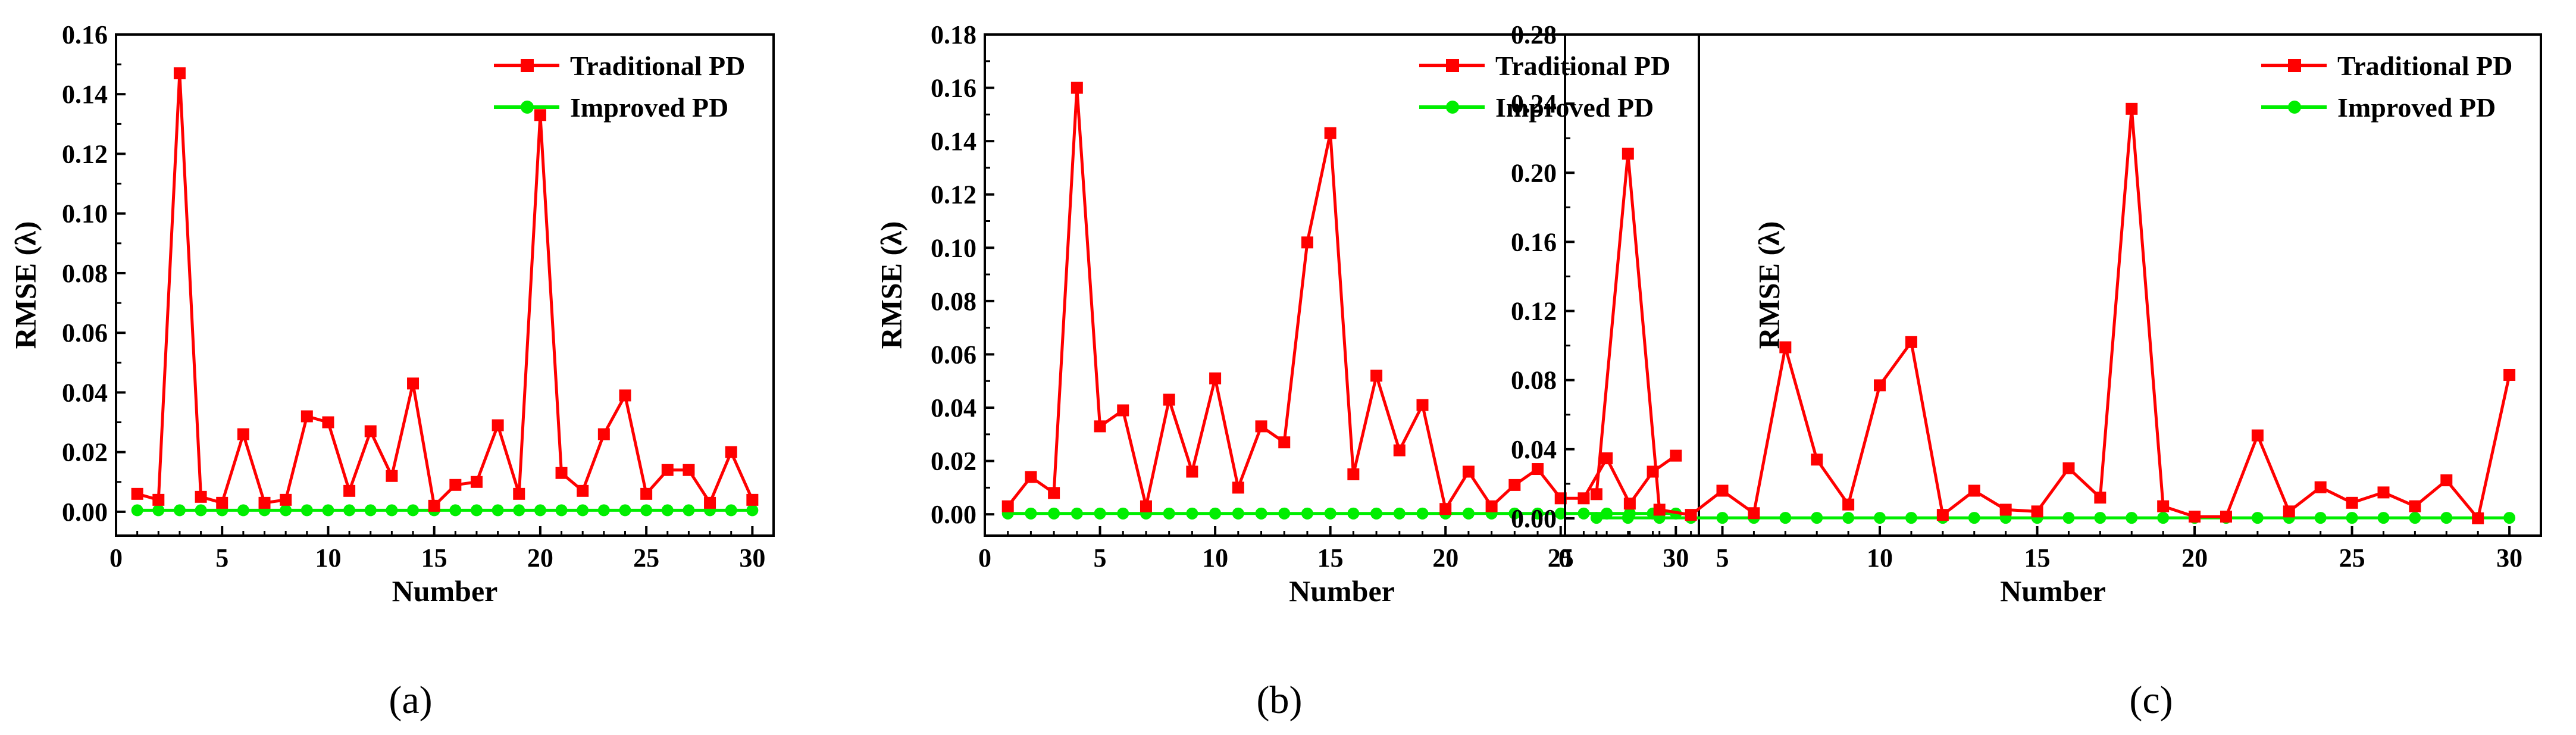 Image resolution: width=2576 pixels, height=735 pixels. I want to click on chart-c-x-tick-label: 5, so click(1722, 558).